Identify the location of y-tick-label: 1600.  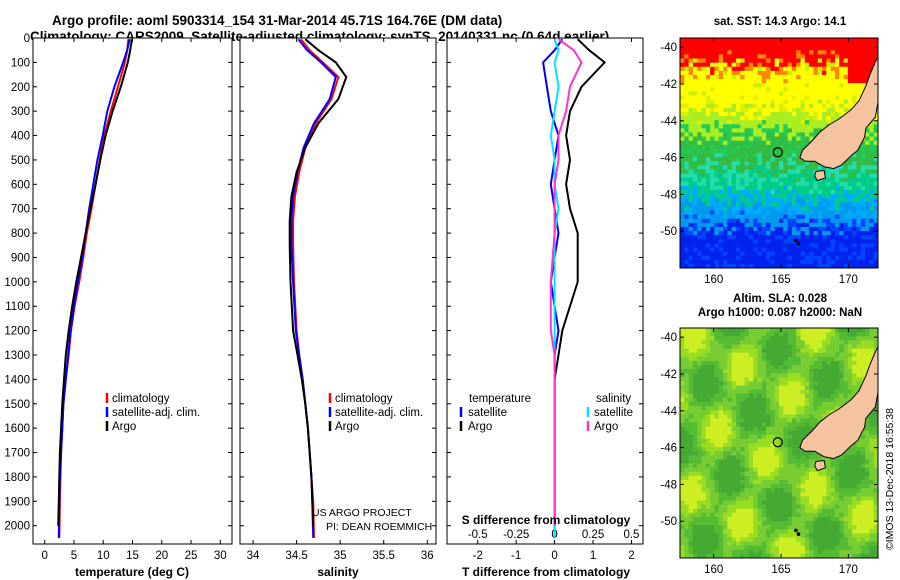
(17, 429).